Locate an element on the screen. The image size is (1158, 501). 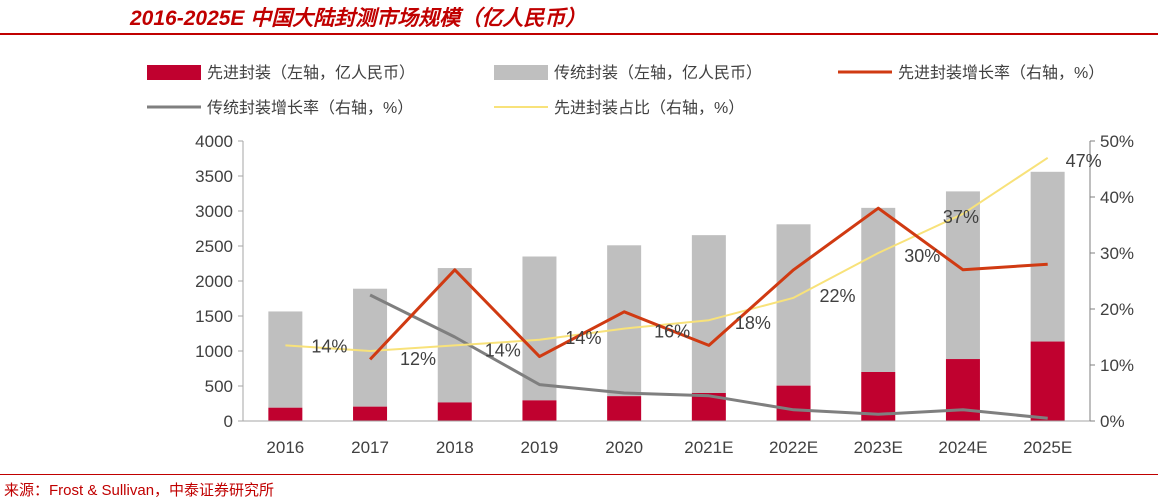
x-tick-label-2021E: 2021E is located at coordinates (708, 447).